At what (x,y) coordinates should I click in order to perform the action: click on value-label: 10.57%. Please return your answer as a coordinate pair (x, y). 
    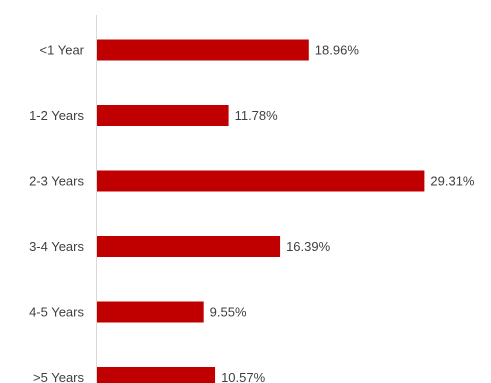
    Looking at the image, I should click on (243, 376).